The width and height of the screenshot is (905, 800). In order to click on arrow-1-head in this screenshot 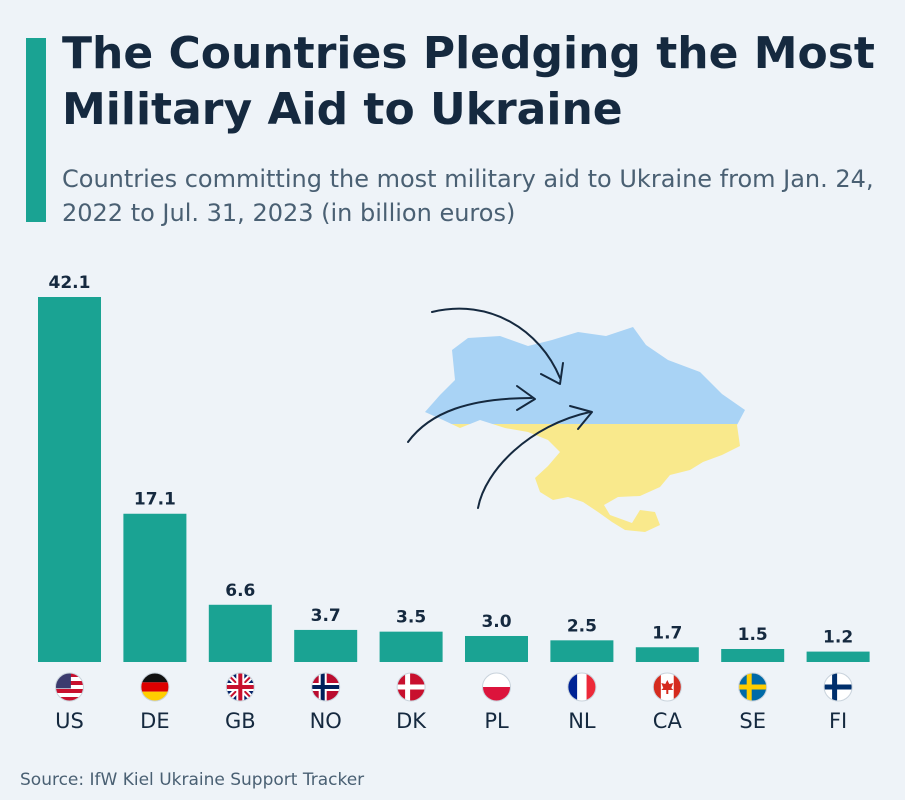, I will do `click(552, 373)`.